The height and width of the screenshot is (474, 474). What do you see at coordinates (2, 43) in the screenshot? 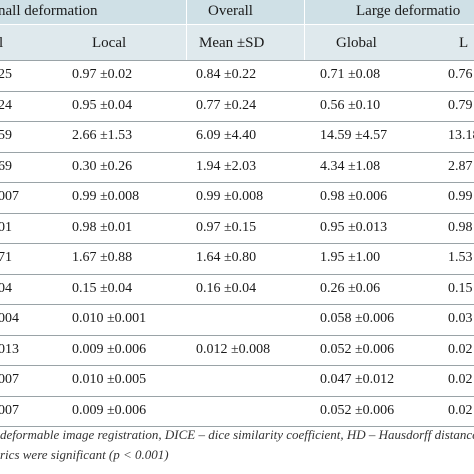
I see `subheader-first: l` at bounding box center [2, 43].